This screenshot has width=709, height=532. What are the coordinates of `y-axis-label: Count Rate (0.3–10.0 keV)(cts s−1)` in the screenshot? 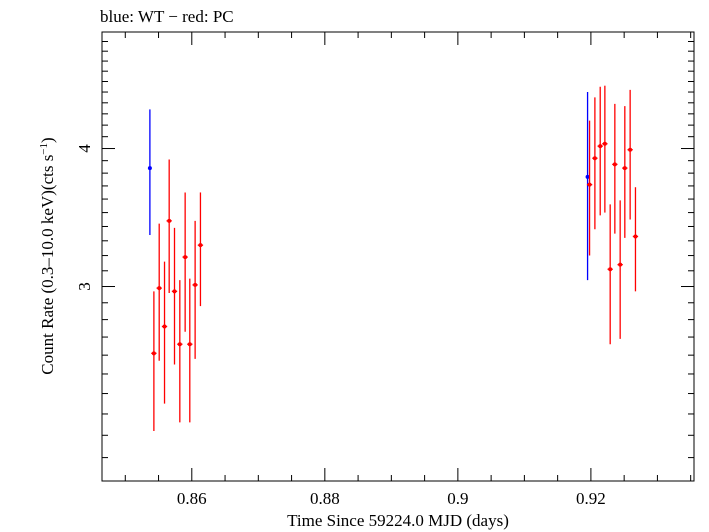 It's located at (47, 255).